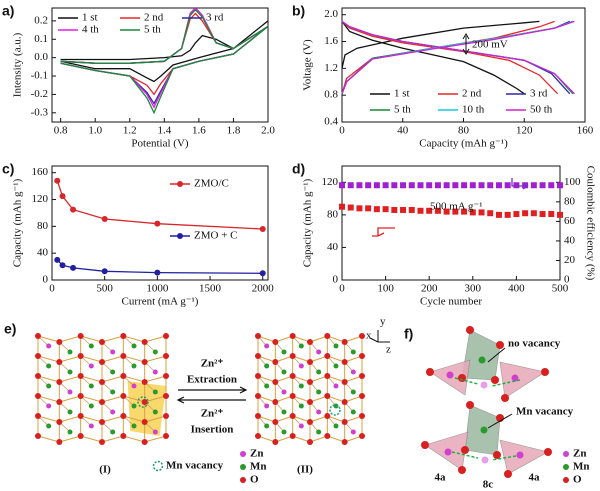 The image size is (600, 491). Describe the element at coordinates (210, 289) in the screenshot. I see `x-tick-label: 1500` at that location.